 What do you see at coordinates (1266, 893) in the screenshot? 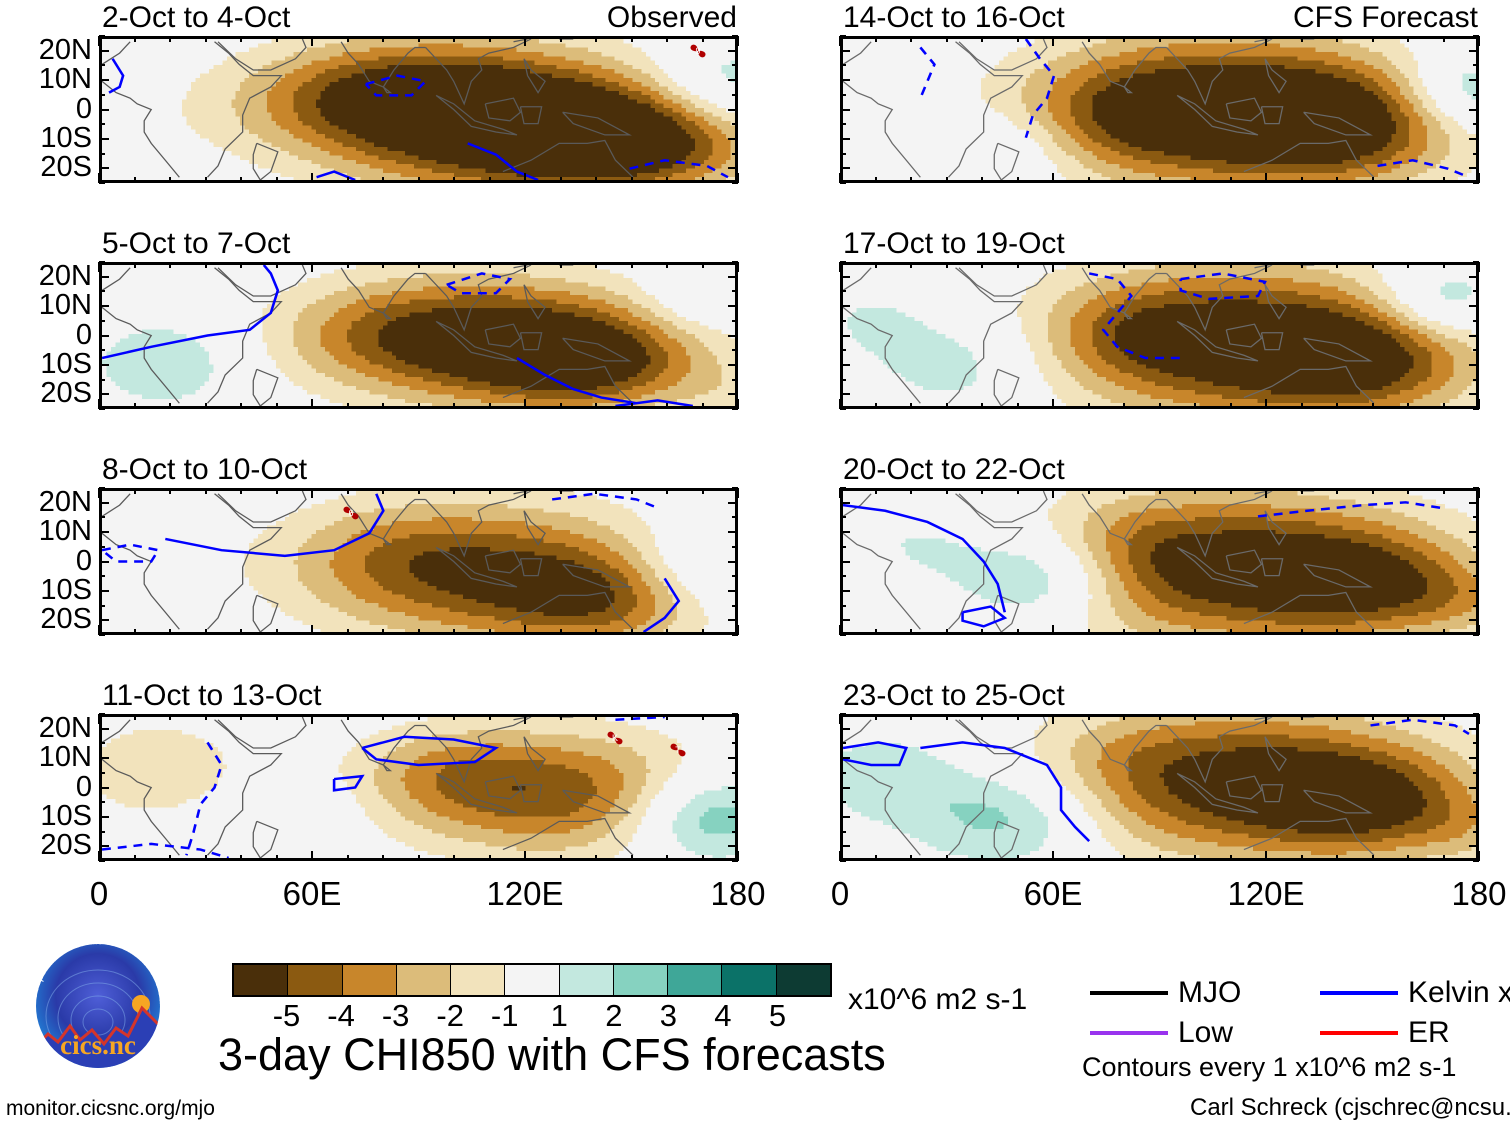
I see `x-axis-label: 120E` at bounding box center [1266, 893].